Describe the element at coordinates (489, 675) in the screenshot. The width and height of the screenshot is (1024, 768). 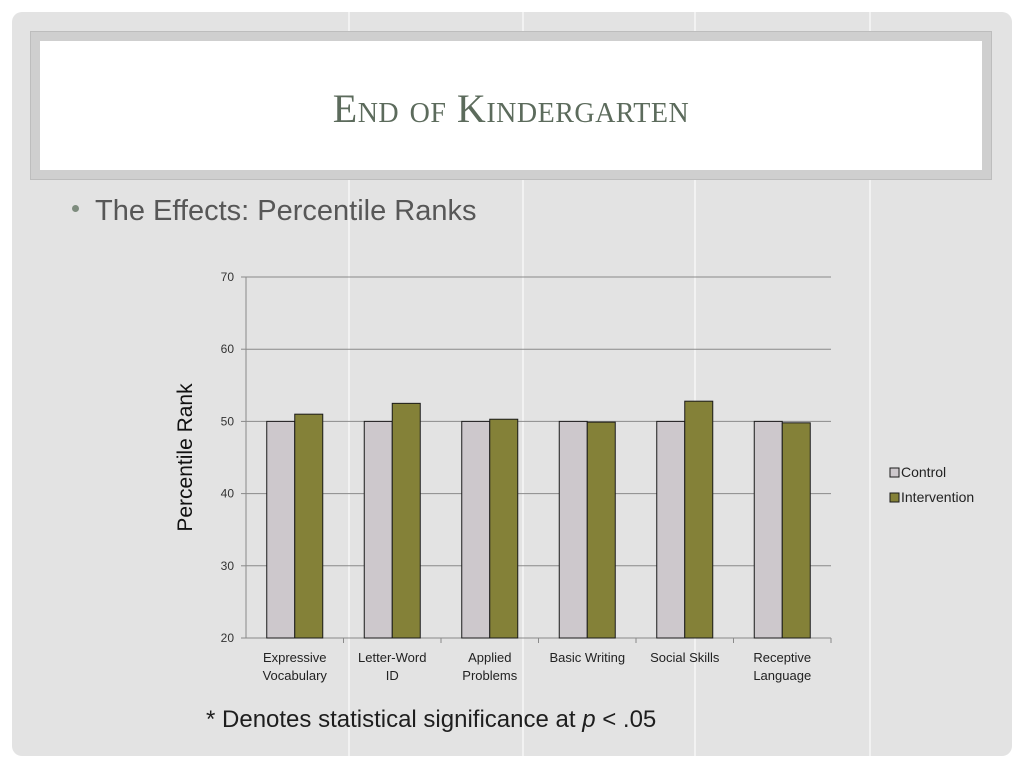
I see `x-tick-label: Problems` at that location.